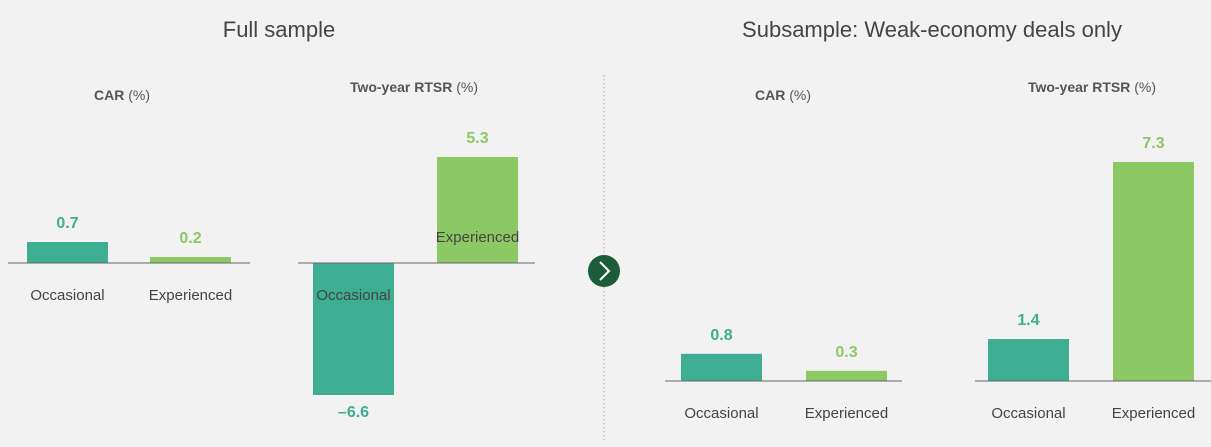 This screenshot has width=1211, height=447. I want to click on value-label: 1.4, so click(1028, 320).